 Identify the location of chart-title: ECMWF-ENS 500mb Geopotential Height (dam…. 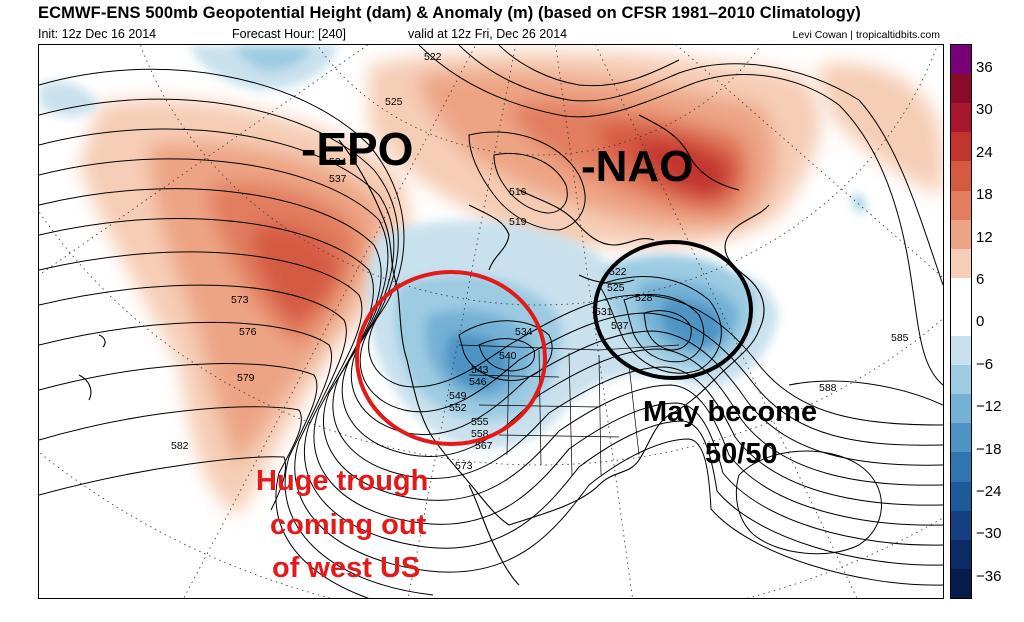
(449, 13).